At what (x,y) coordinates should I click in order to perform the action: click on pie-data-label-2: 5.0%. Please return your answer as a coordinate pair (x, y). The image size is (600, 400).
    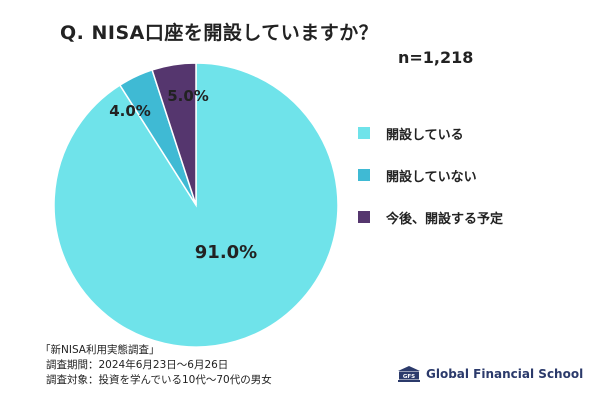
    Looking at the image, I should click on (188, 96).